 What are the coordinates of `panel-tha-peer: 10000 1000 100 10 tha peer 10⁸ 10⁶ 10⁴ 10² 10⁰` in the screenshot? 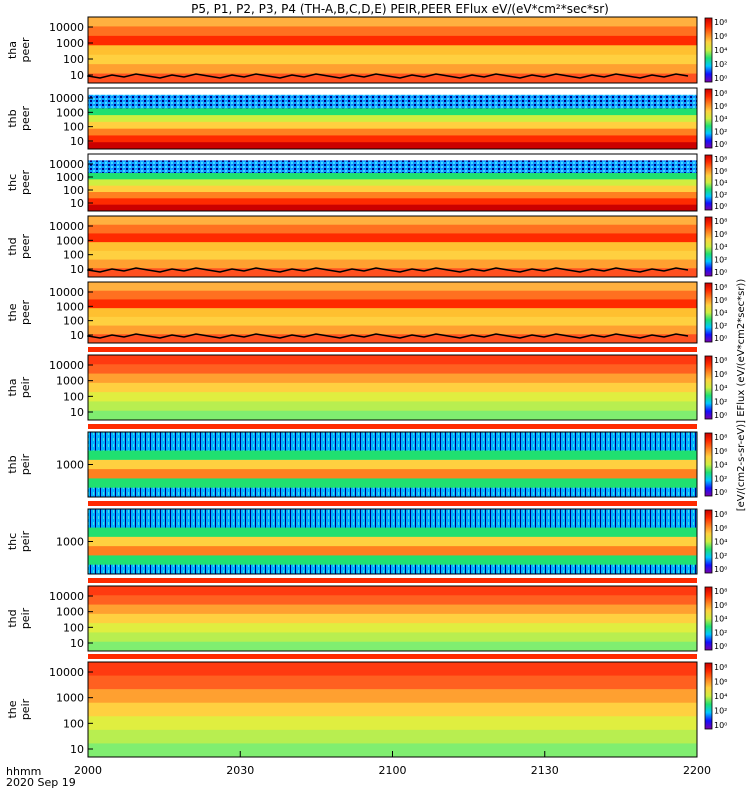 It's located at (366, 50).